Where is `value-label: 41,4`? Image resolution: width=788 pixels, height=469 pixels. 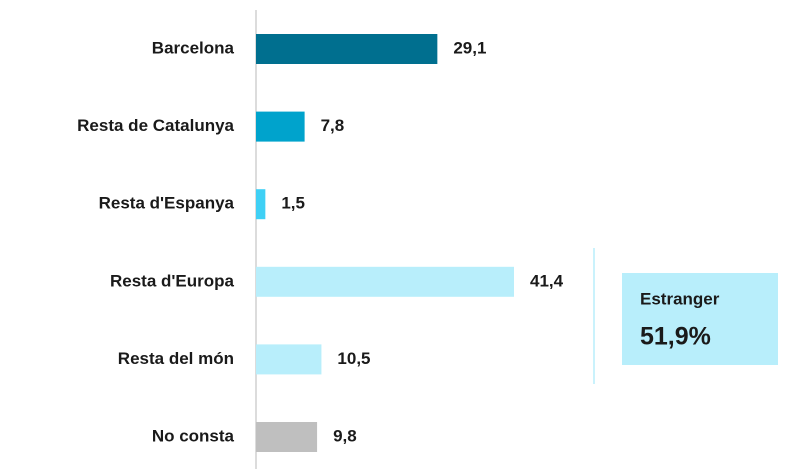
value-label: 41,4 is located at coordinates (547, 280).